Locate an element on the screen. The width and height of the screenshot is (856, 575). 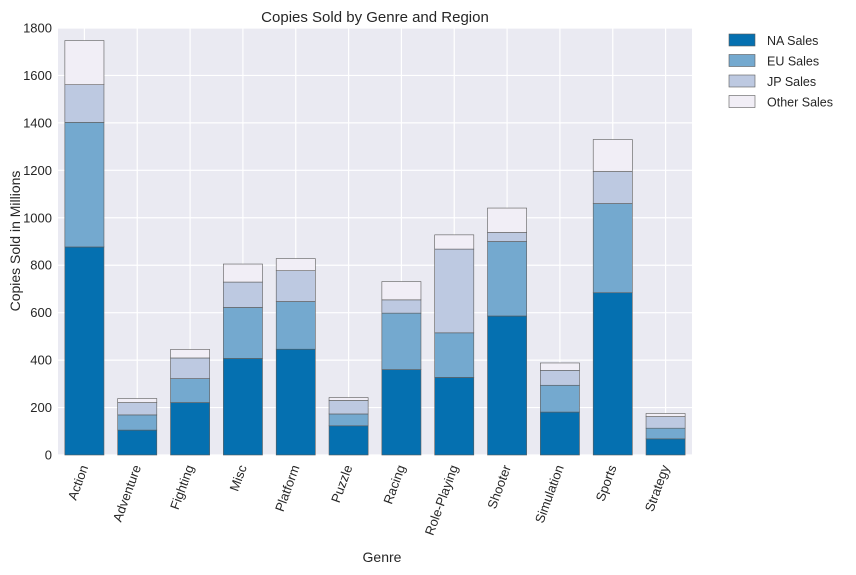
legend-label: EU Sales is located at coordinates (793, 62).